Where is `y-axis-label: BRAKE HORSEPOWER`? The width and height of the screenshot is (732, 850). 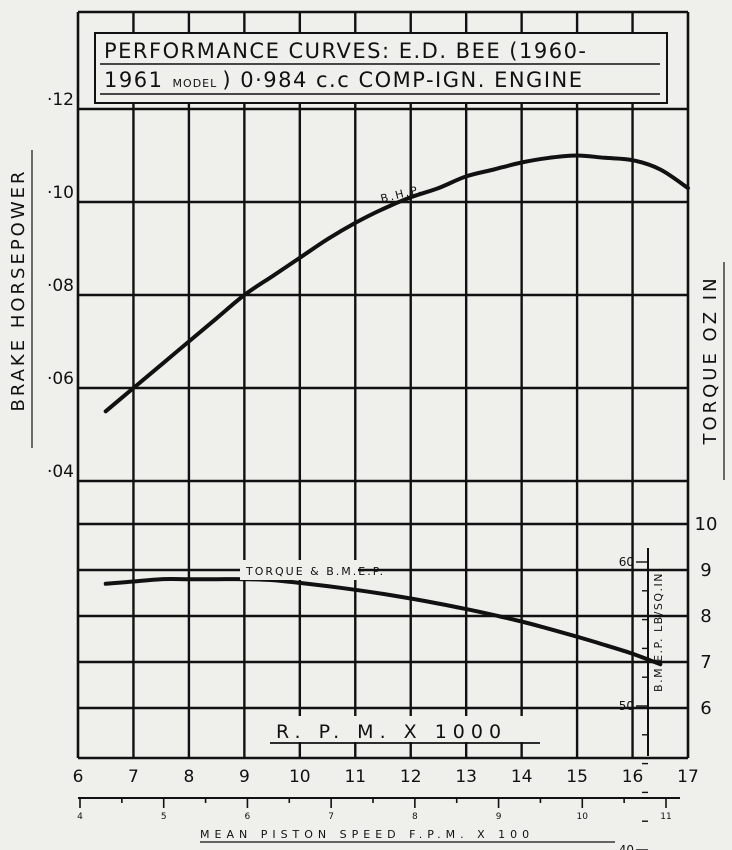 y-axis-label: BRAKE HORSEPOWER is located at coordinates (18, 289).